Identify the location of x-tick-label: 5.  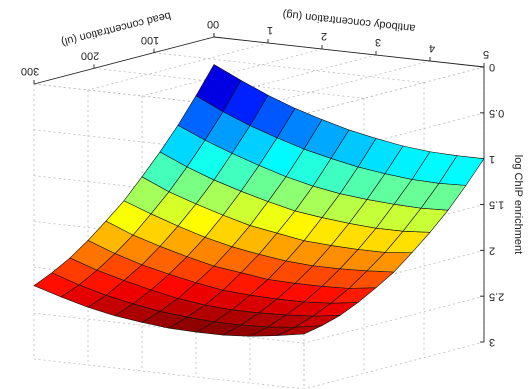
(486, 54).